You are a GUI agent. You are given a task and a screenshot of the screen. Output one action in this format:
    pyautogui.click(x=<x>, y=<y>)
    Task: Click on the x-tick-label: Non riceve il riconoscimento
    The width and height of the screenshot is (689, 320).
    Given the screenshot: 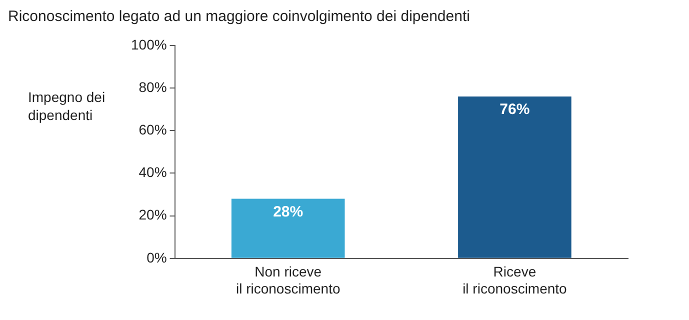 What is the action you would take?
    pyautogui.click(x=288, y=280)
    